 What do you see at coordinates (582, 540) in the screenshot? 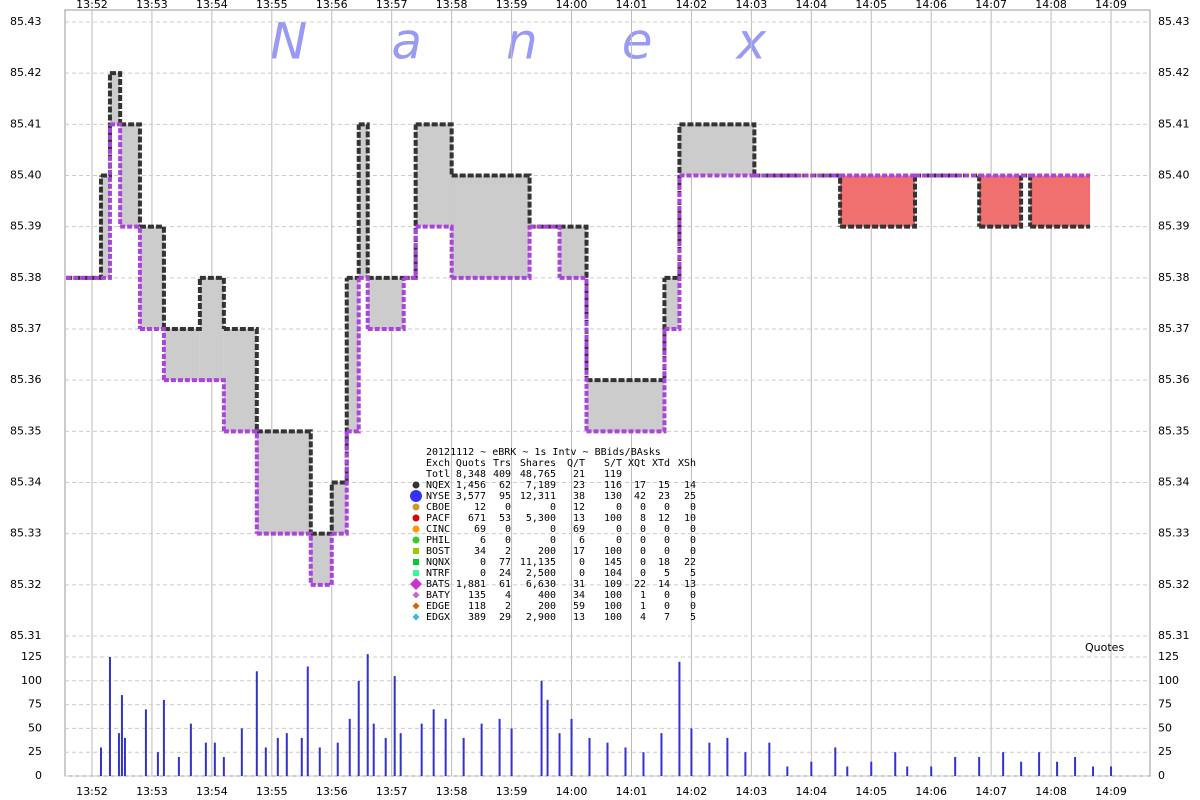
I see `table-cell: 6` at bounding box center [582, 540].